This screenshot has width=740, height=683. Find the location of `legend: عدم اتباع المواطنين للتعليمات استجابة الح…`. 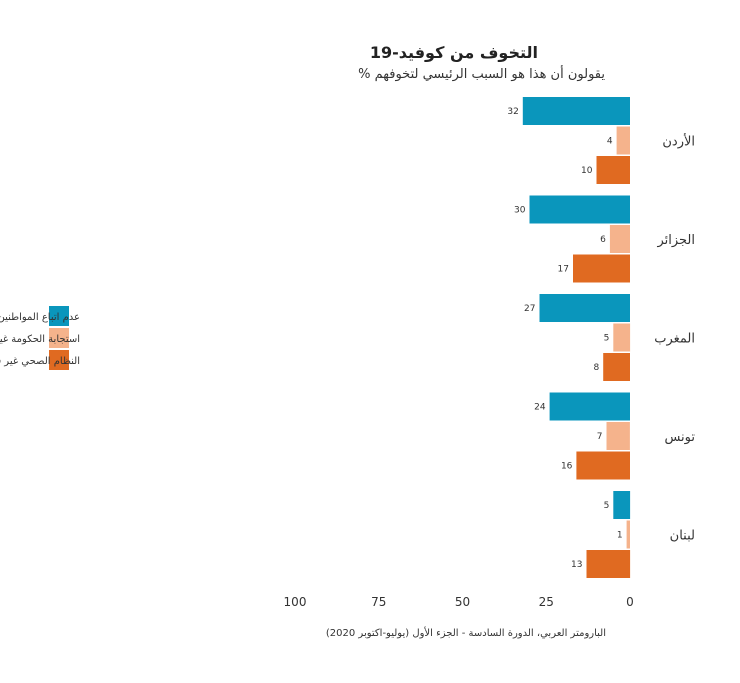

legend: عدم اتباع المواطنين للتعليمات استجابة الح… is located at coordinates (40, 338).